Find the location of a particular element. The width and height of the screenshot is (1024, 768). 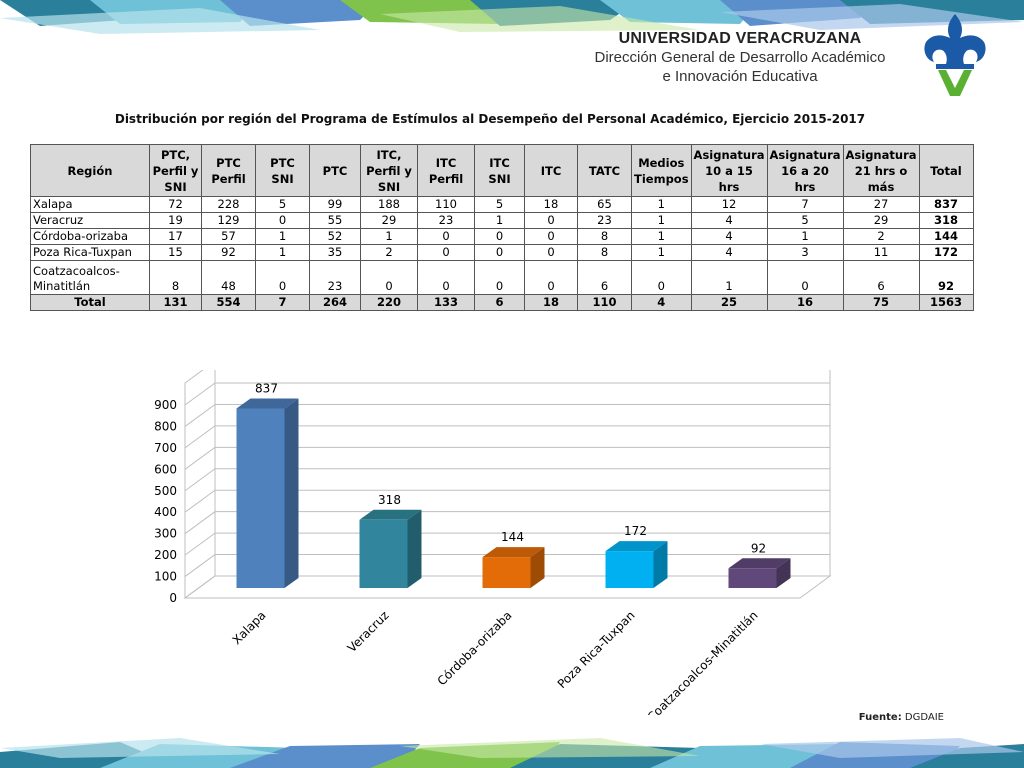

university-name: UNIVERSIDAD VERACRUZANA is located at coordinates (740, 38).